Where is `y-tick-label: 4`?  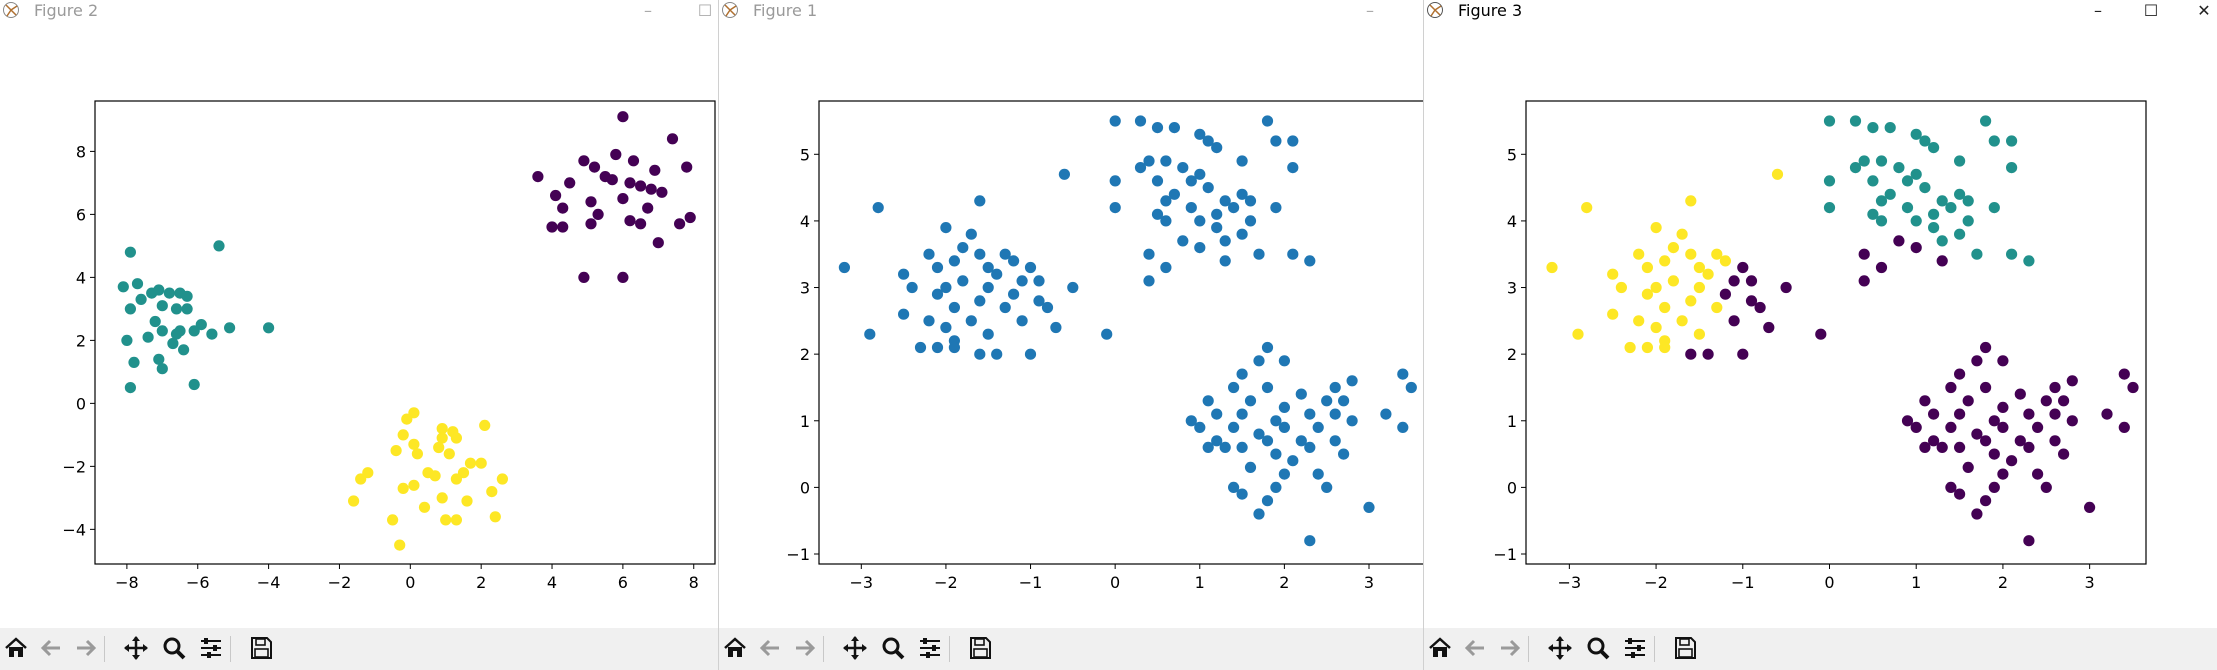 y-tick-label: 4 is located at coordinates (1512, 221).